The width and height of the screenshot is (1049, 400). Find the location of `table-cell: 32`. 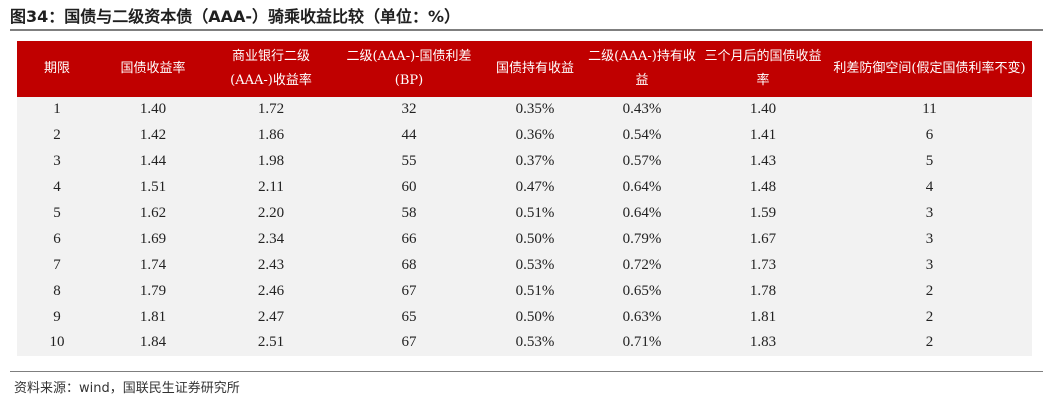

table-cell: 32 is located at coordinates (409, 109).